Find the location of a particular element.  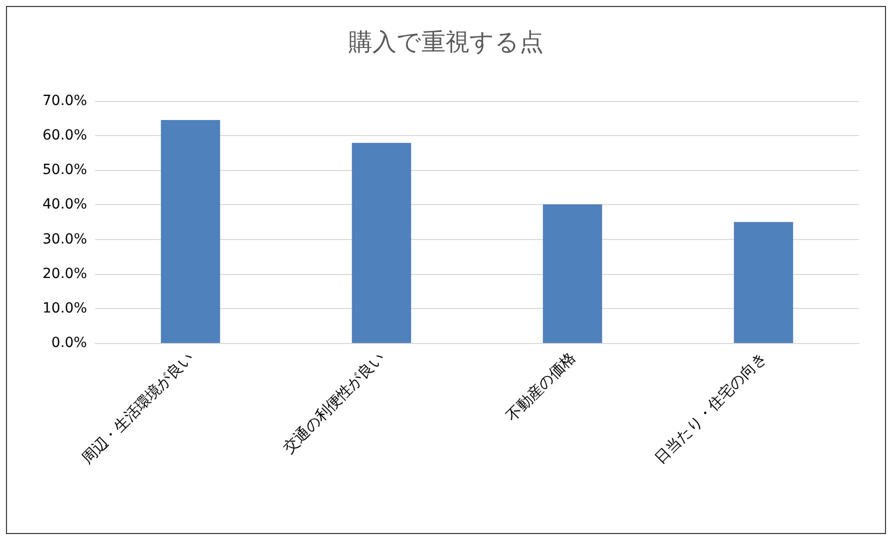

x-tick-label: 交通の利便性が良い is located at coordinates (334, 402).